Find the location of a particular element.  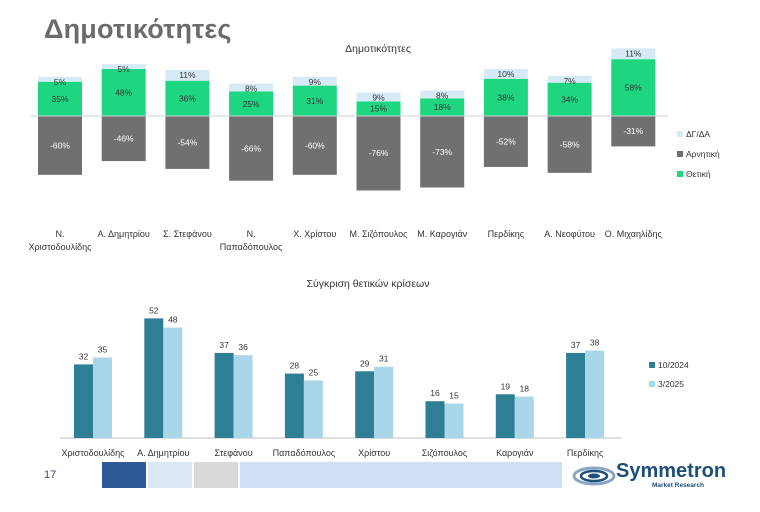

x-tick-label: Ο. Μιχαηλίδης is located at coordinates (634, 234).